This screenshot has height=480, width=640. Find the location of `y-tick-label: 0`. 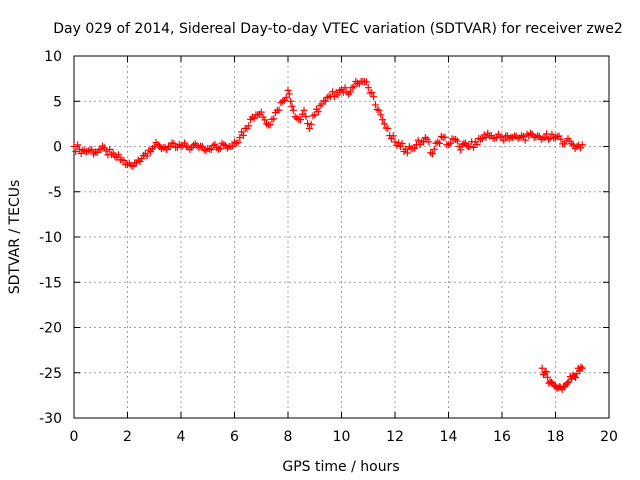

y-tick-label: 0 is located at coordinates (57, 148).